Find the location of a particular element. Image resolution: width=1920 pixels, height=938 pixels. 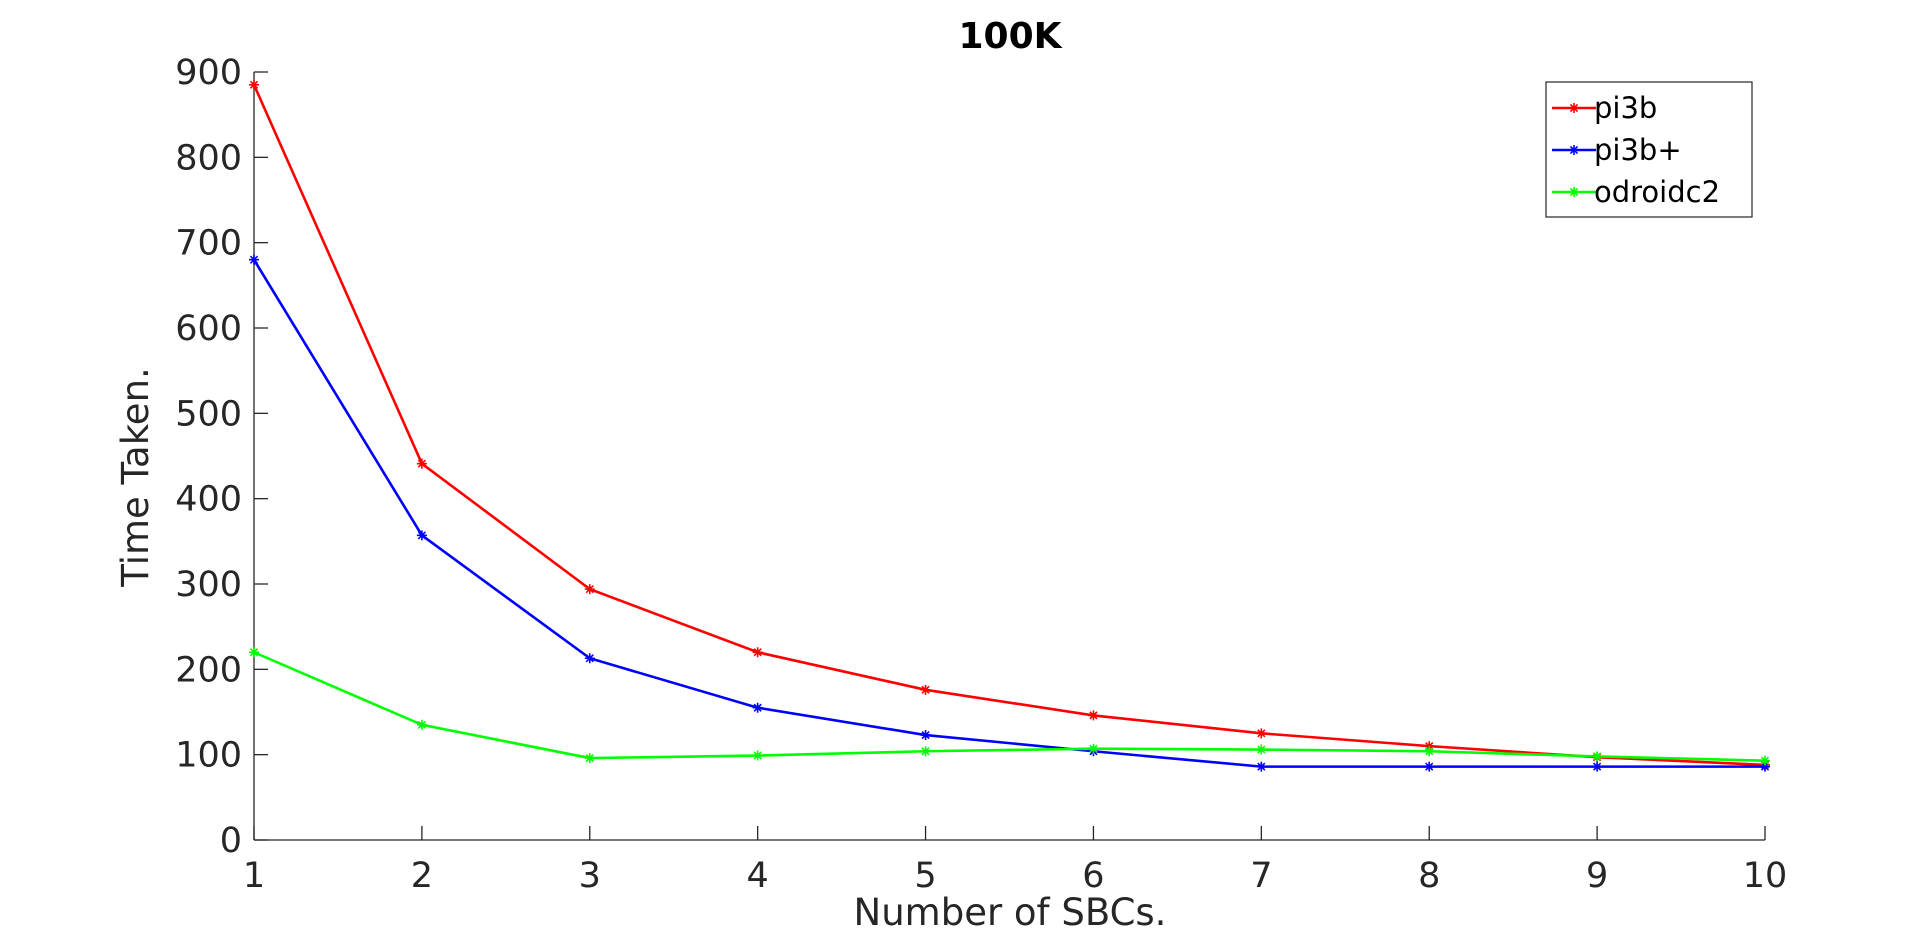

series-line-odroidc2 is located at coordinates (1009, 706).